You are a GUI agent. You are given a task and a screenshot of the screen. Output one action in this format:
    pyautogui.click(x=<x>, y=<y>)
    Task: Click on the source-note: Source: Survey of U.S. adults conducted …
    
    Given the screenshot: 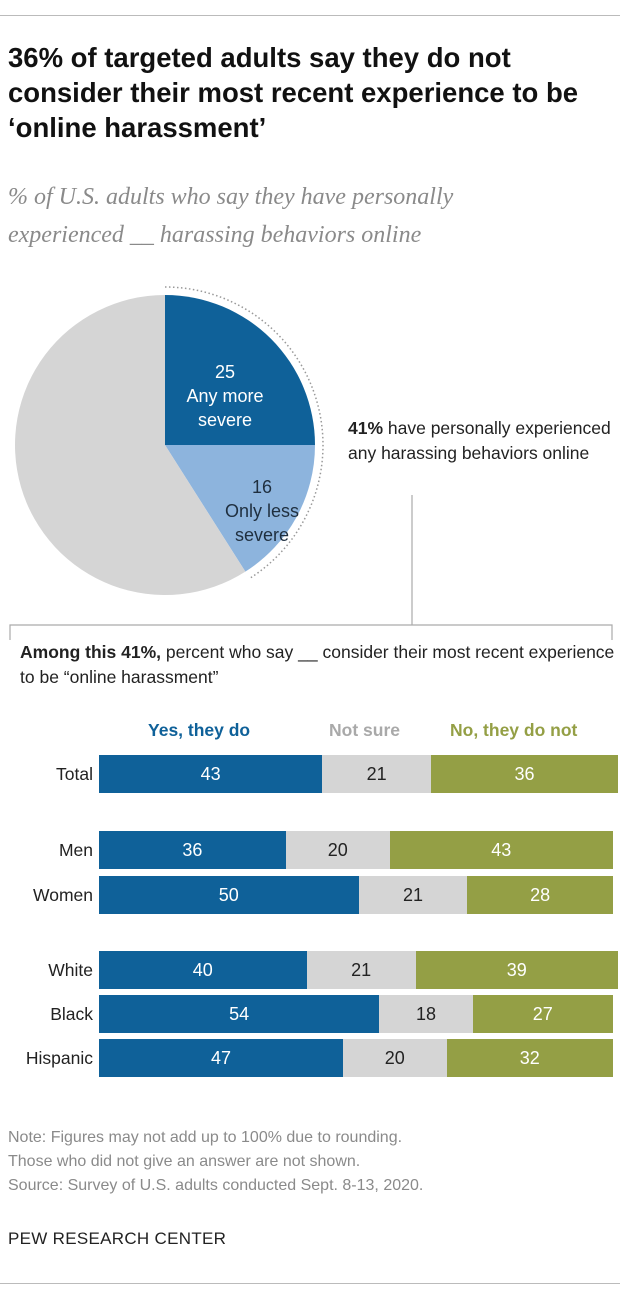 What is the action you would take?
    pyautogui.click(x=216, y=1185)
    